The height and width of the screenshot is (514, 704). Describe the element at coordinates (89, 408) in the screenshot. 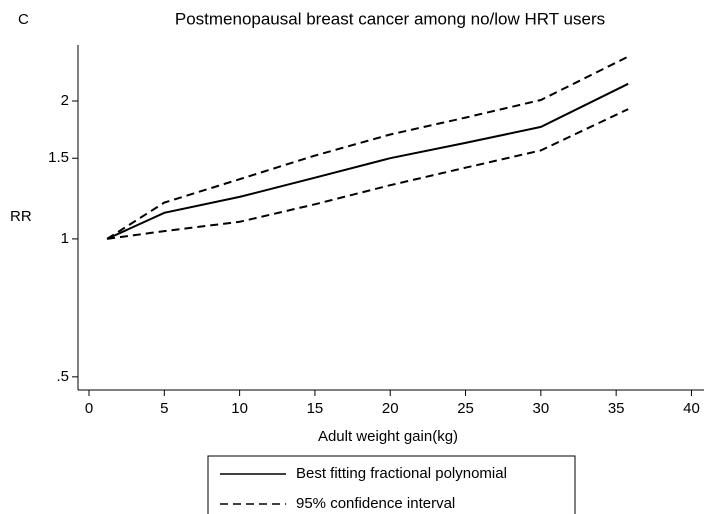

I see `x-tick-label: 0` at that location.